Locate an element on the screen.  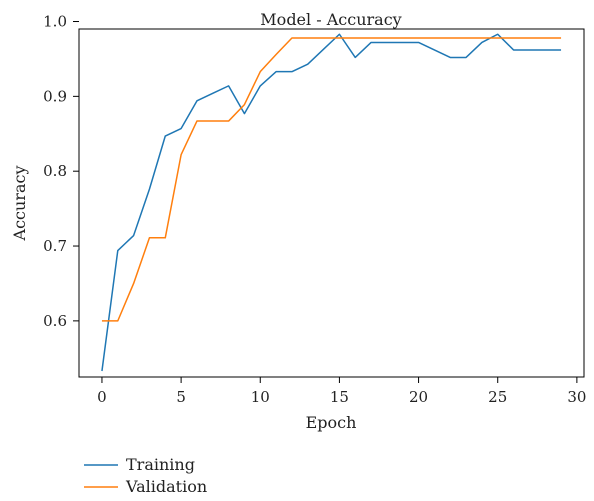
y-tick-label: 0.8 is located at coordinates (55, 171).